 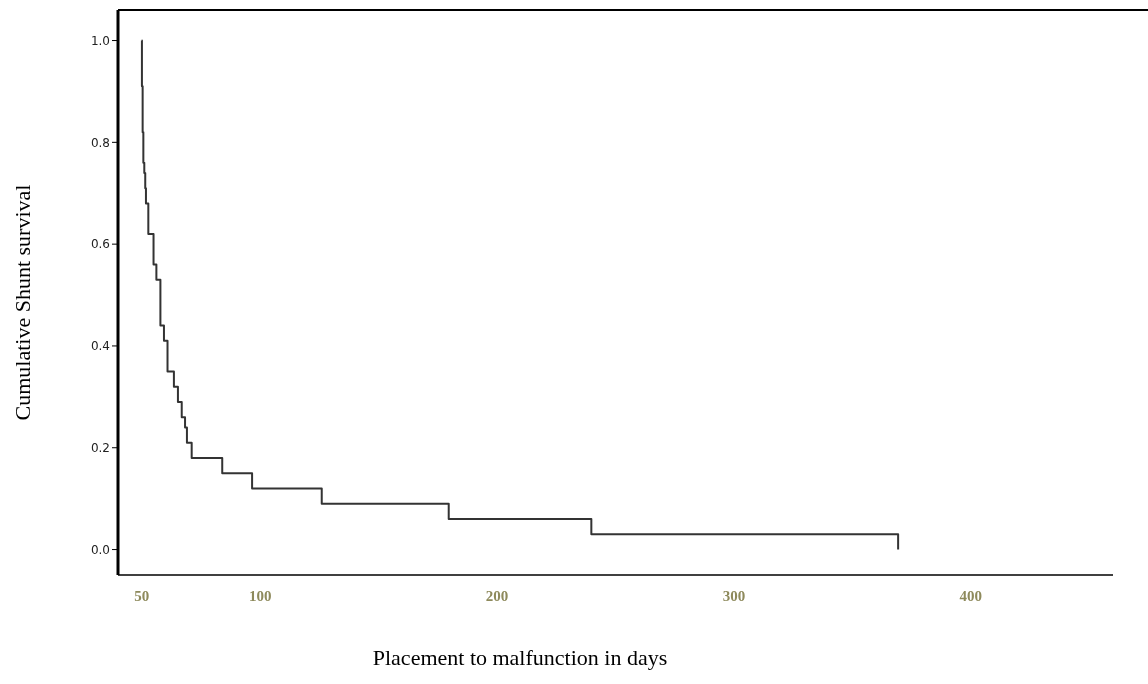 What do you see at coordinates (497, 596) in the screenshot?
I see `x-tick-label: 200` at bounding box center [497, 596].